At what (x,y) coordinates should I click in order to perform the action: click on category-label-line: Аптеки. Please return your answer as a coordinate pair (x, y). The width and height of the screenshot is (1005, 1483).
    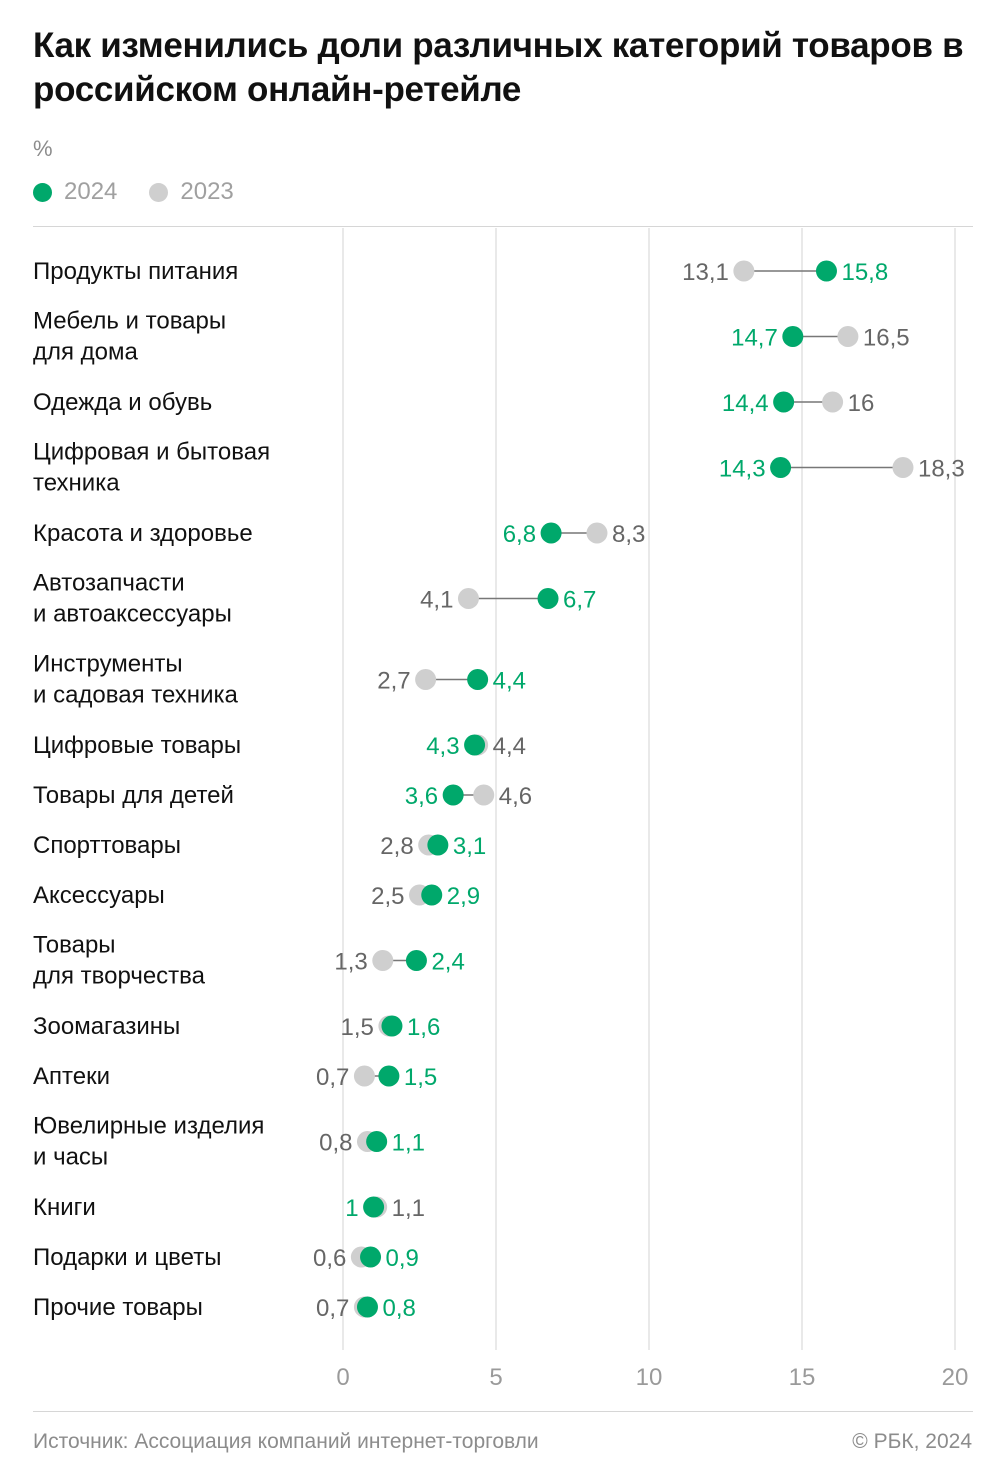
    Looking at the image, I should click on (71, 1076).